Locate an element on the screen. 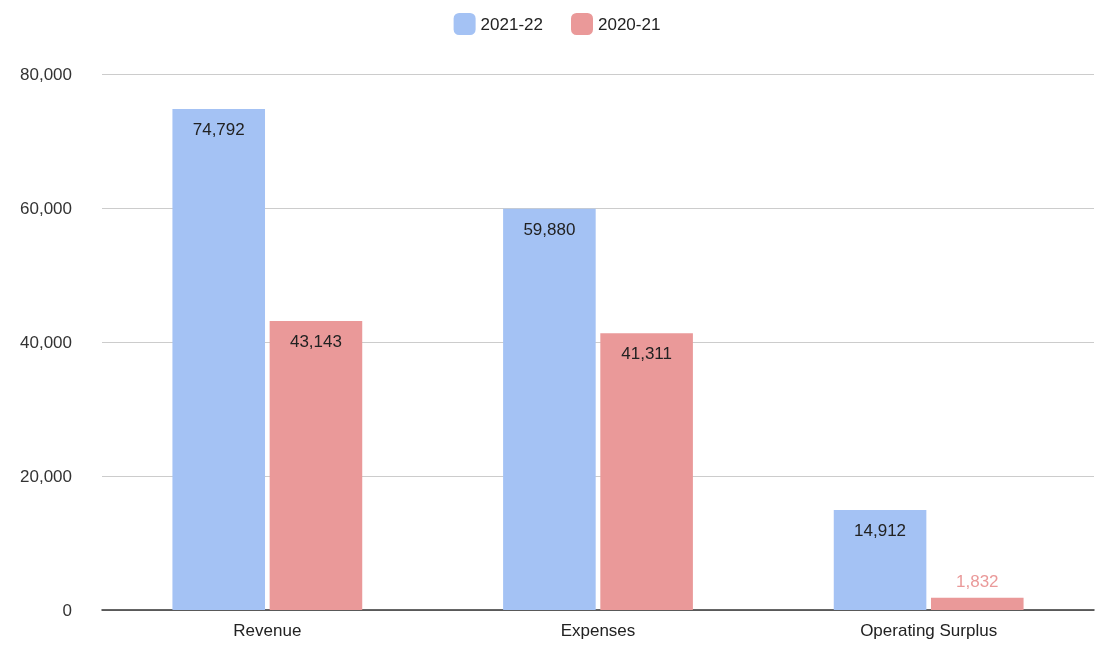 The width and height of the screenshot is (1114, 646). data-label: 43,143 is located at coordinates (315, 341).